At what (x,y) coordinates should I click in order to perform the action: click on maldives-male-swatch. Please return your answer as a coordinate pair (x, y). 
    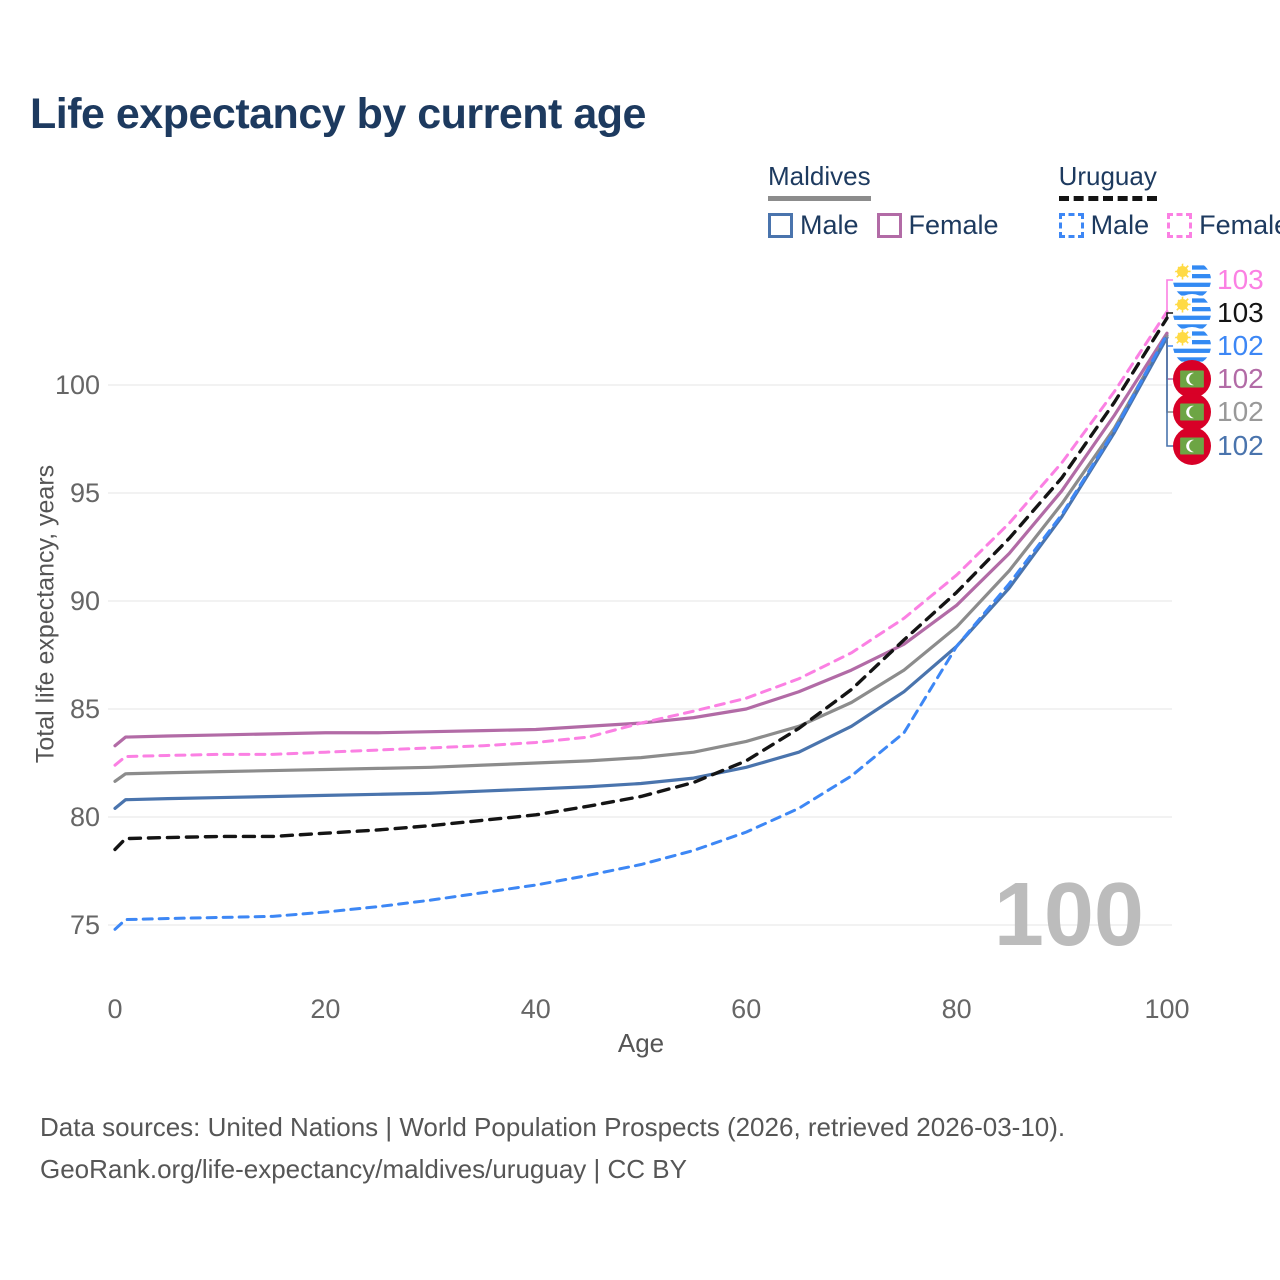
    Looking at the image, I should click on (780, 225).